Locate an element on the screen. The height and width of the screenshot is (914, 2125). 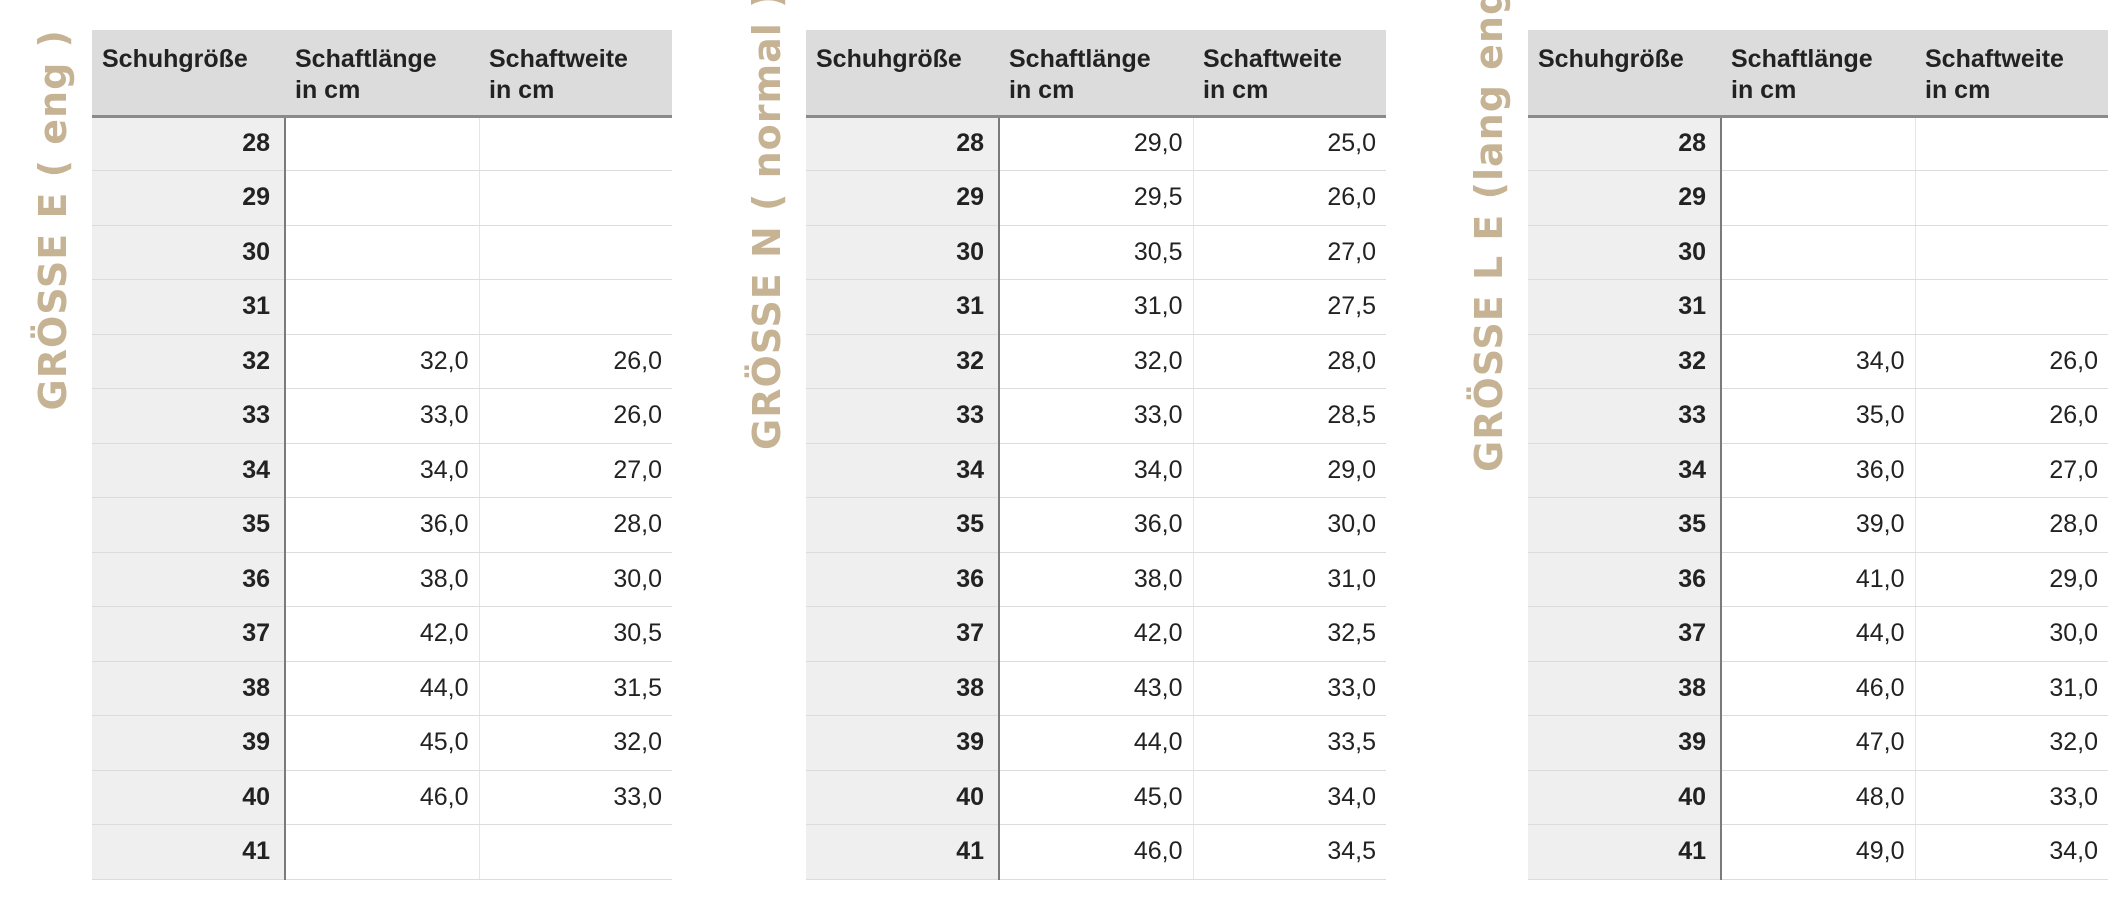
table-row: 32 32,0 28,0 is located at coordinates (1096, 361).